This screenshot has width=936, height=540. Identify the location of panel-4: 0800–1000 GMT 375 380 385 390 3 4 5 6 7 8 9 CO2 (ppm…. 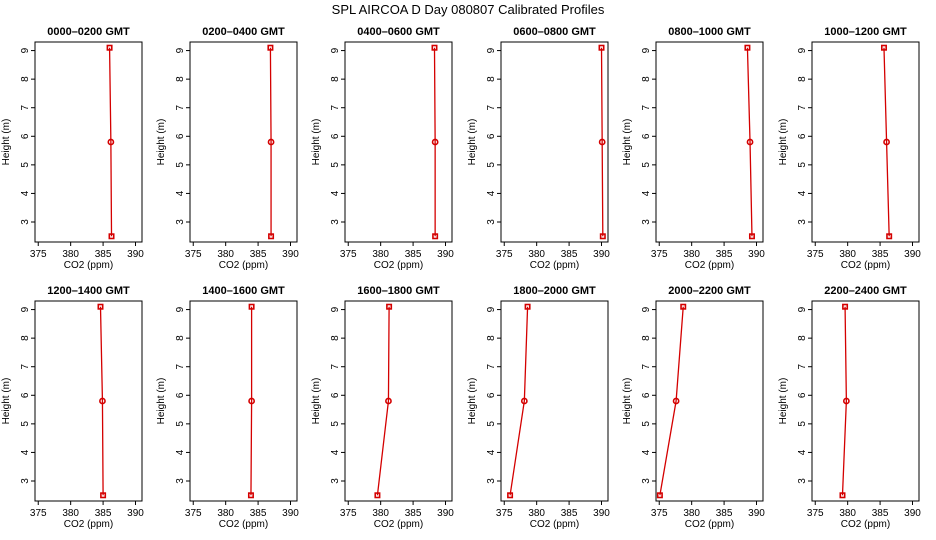
(693, 148).